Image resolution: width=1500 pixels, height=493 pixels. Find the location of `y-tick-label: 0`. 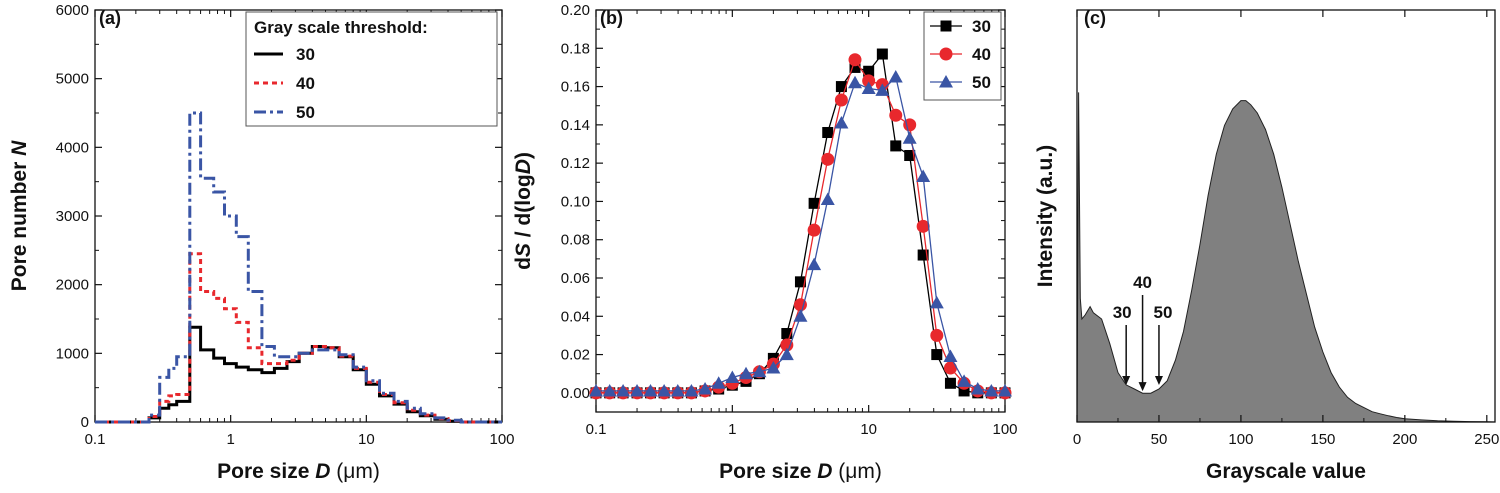

y-tick-label: 0 is located at coordinates (85, 422).